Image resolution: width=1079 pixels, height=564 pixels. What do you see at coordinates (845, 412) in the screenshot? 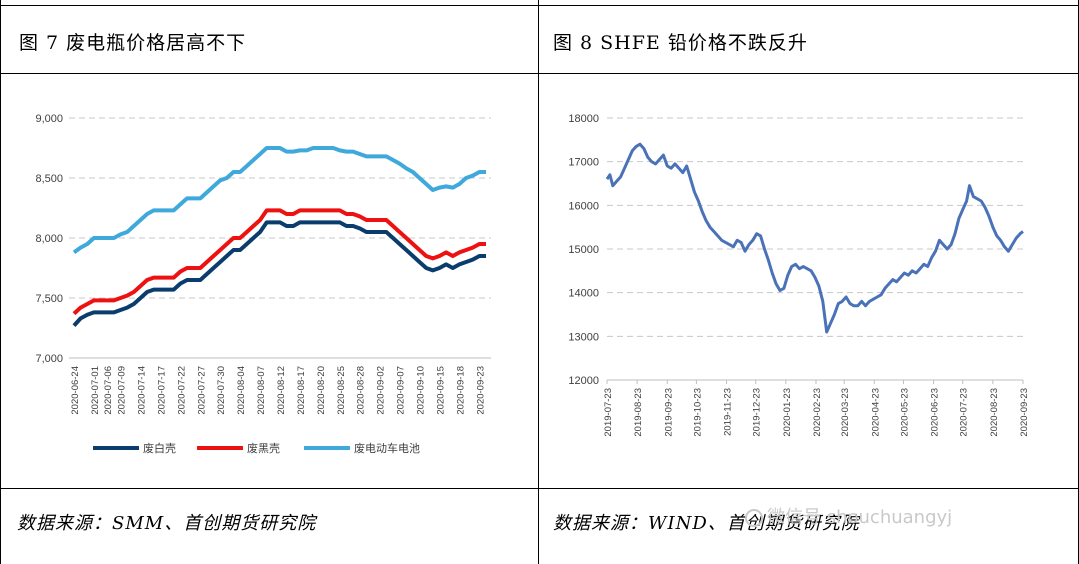
I see `x-tick-label: 2020-03-23` at bounding box center [845, 412].